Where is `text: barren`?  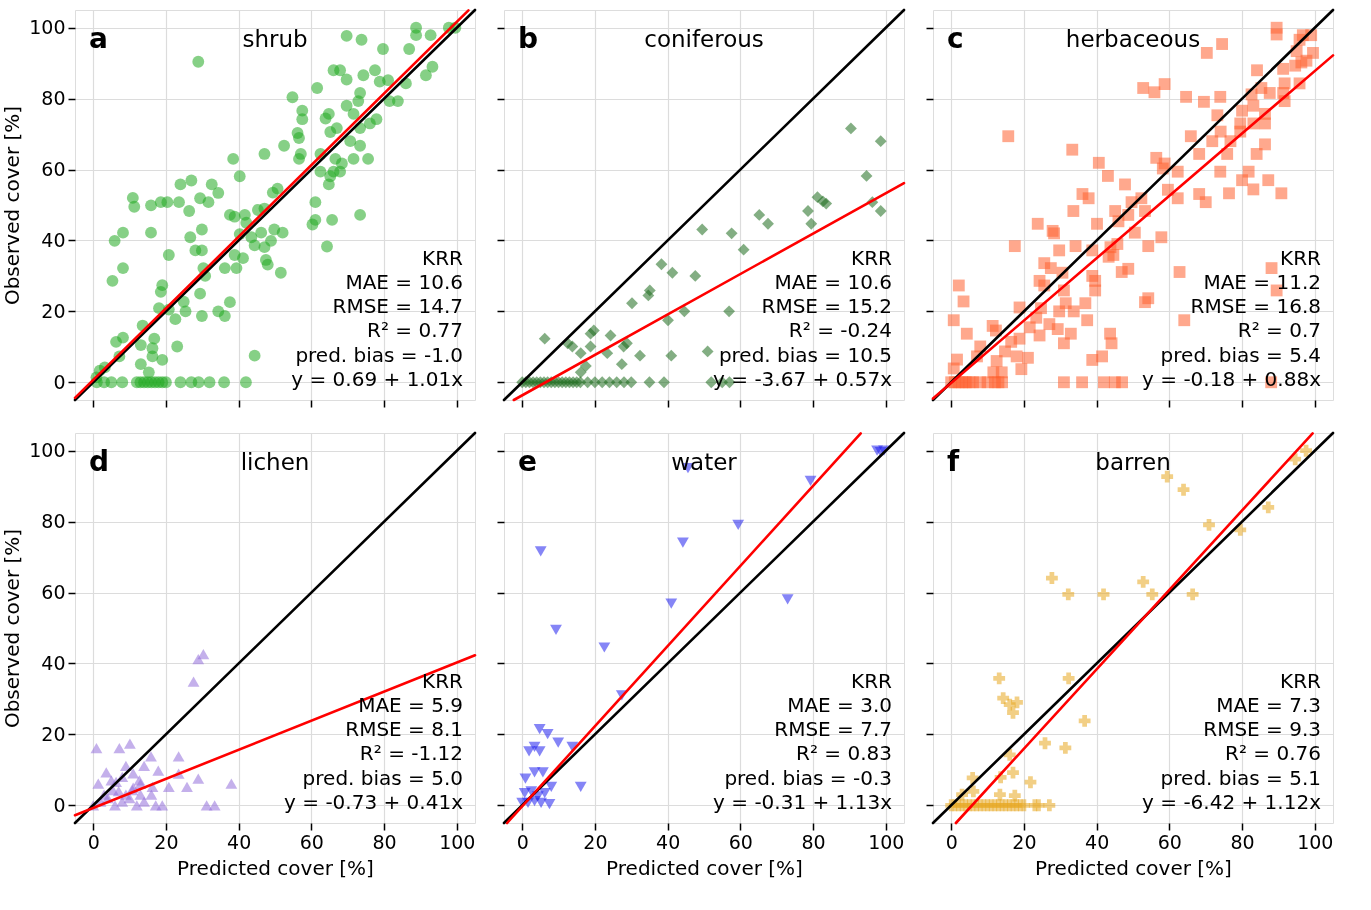
text: barren is located at coordinates (1133, 462).